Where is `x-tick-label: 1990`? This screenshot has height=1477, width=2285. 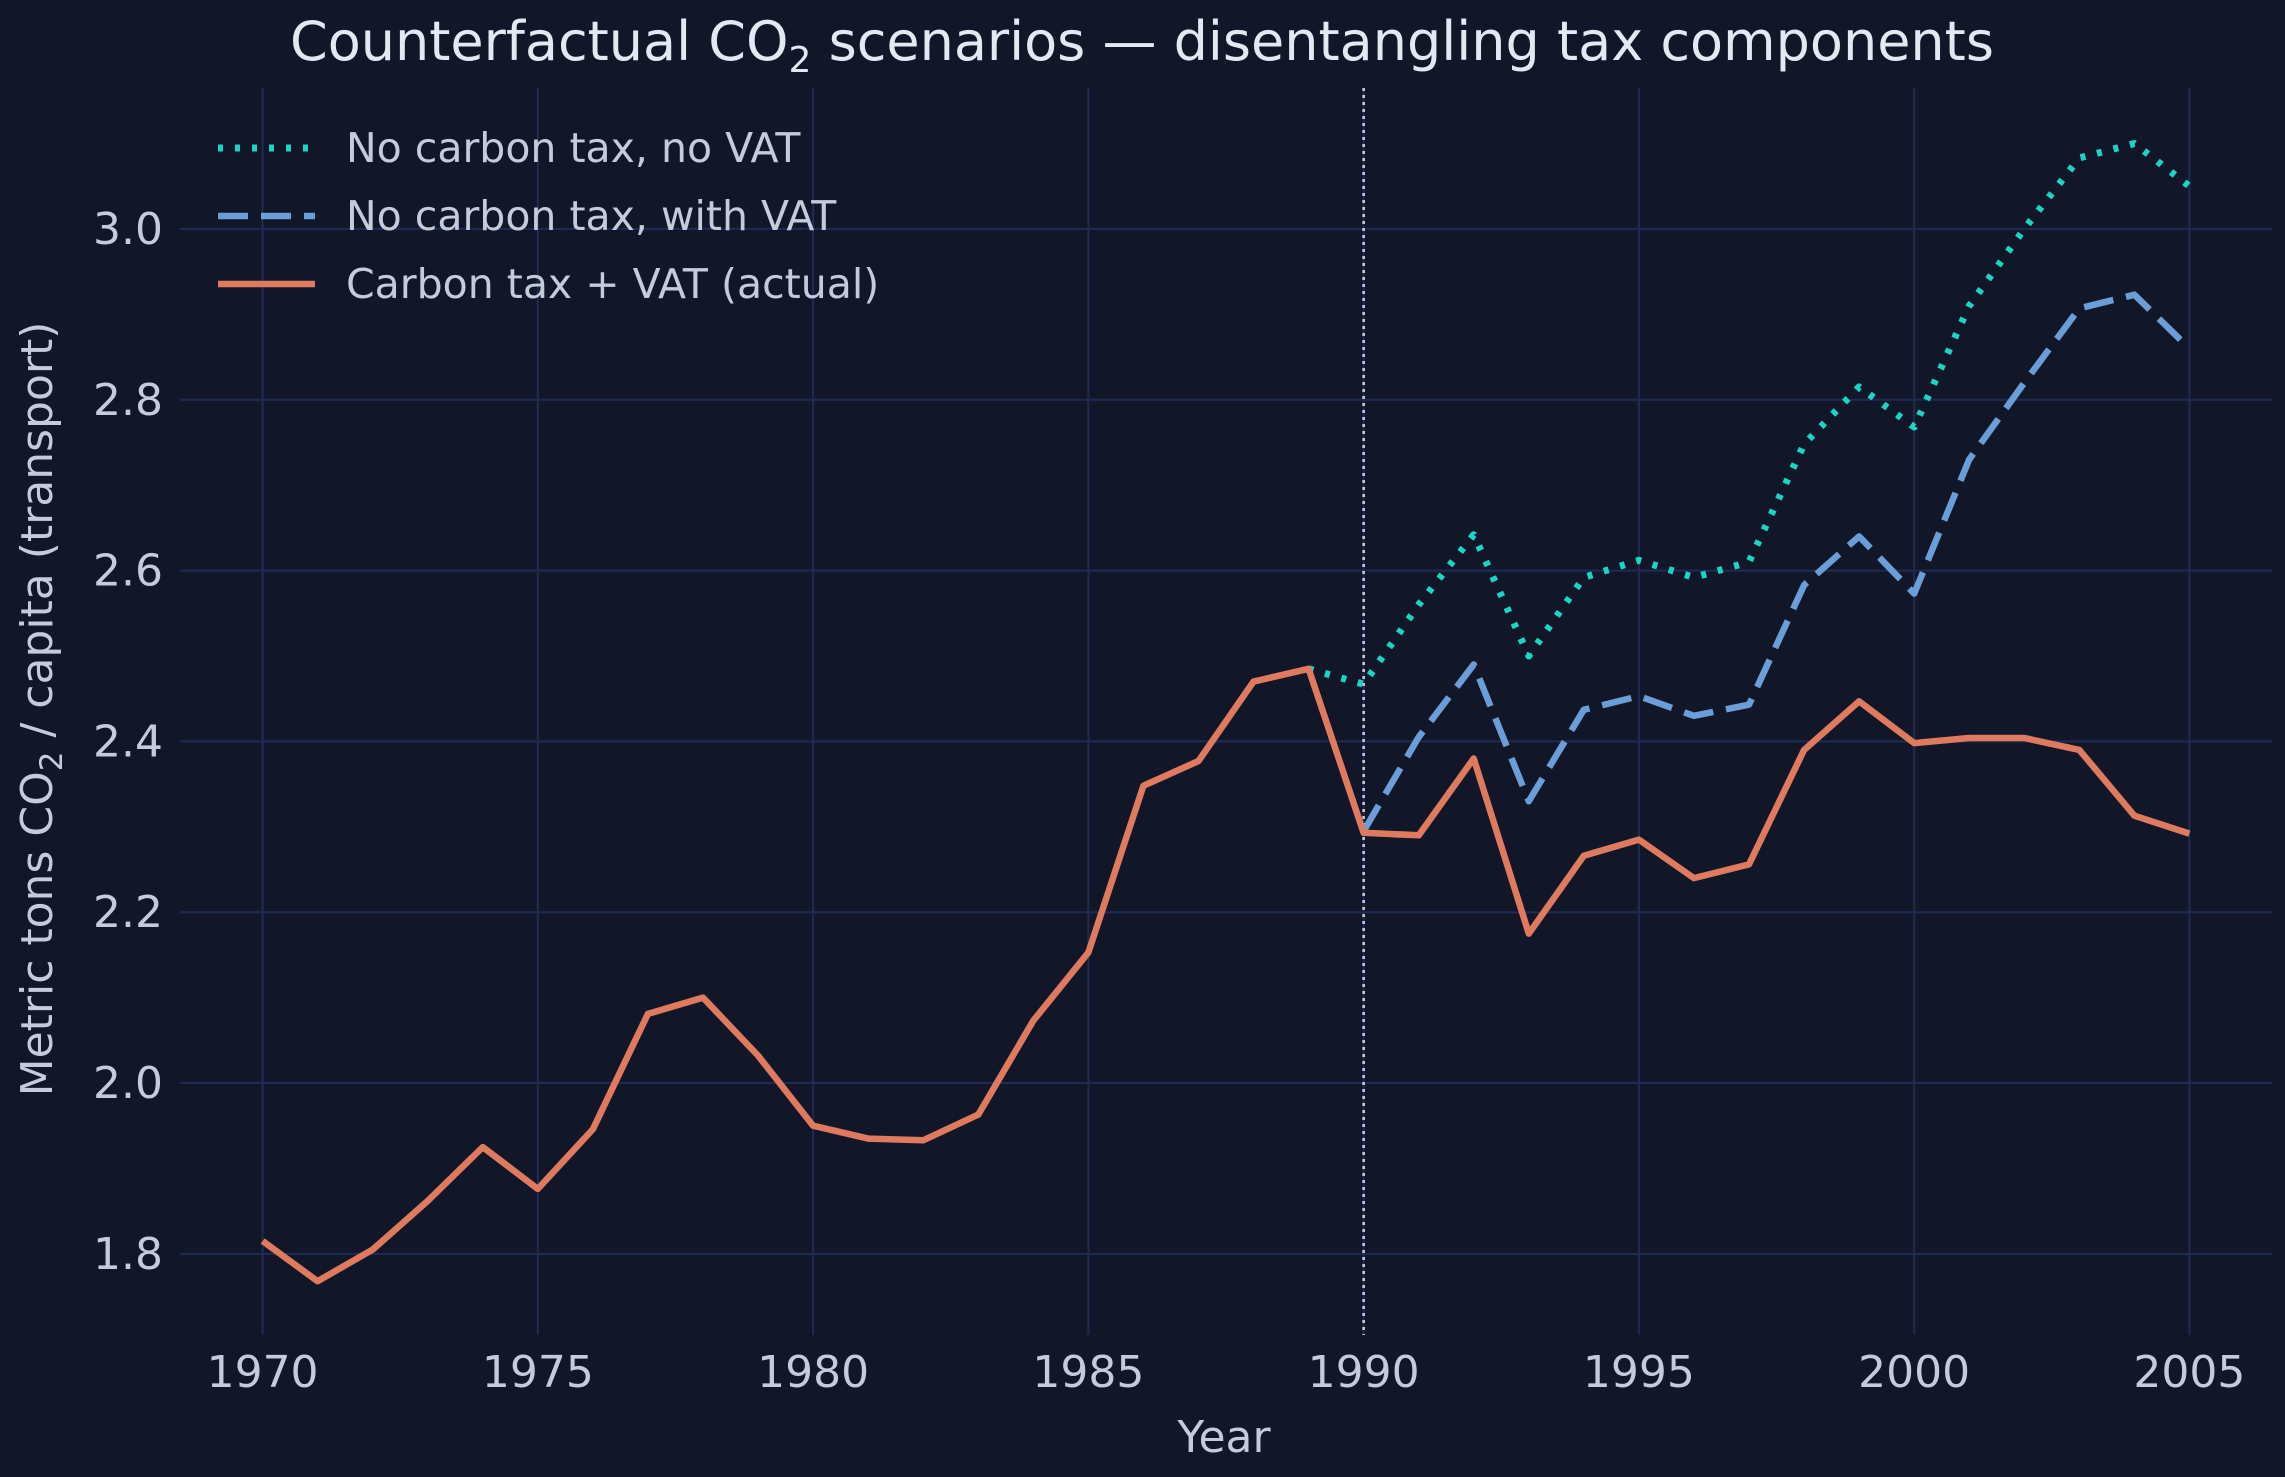 x-tick-label: 1990 is located at coordinates (1364, 1372).